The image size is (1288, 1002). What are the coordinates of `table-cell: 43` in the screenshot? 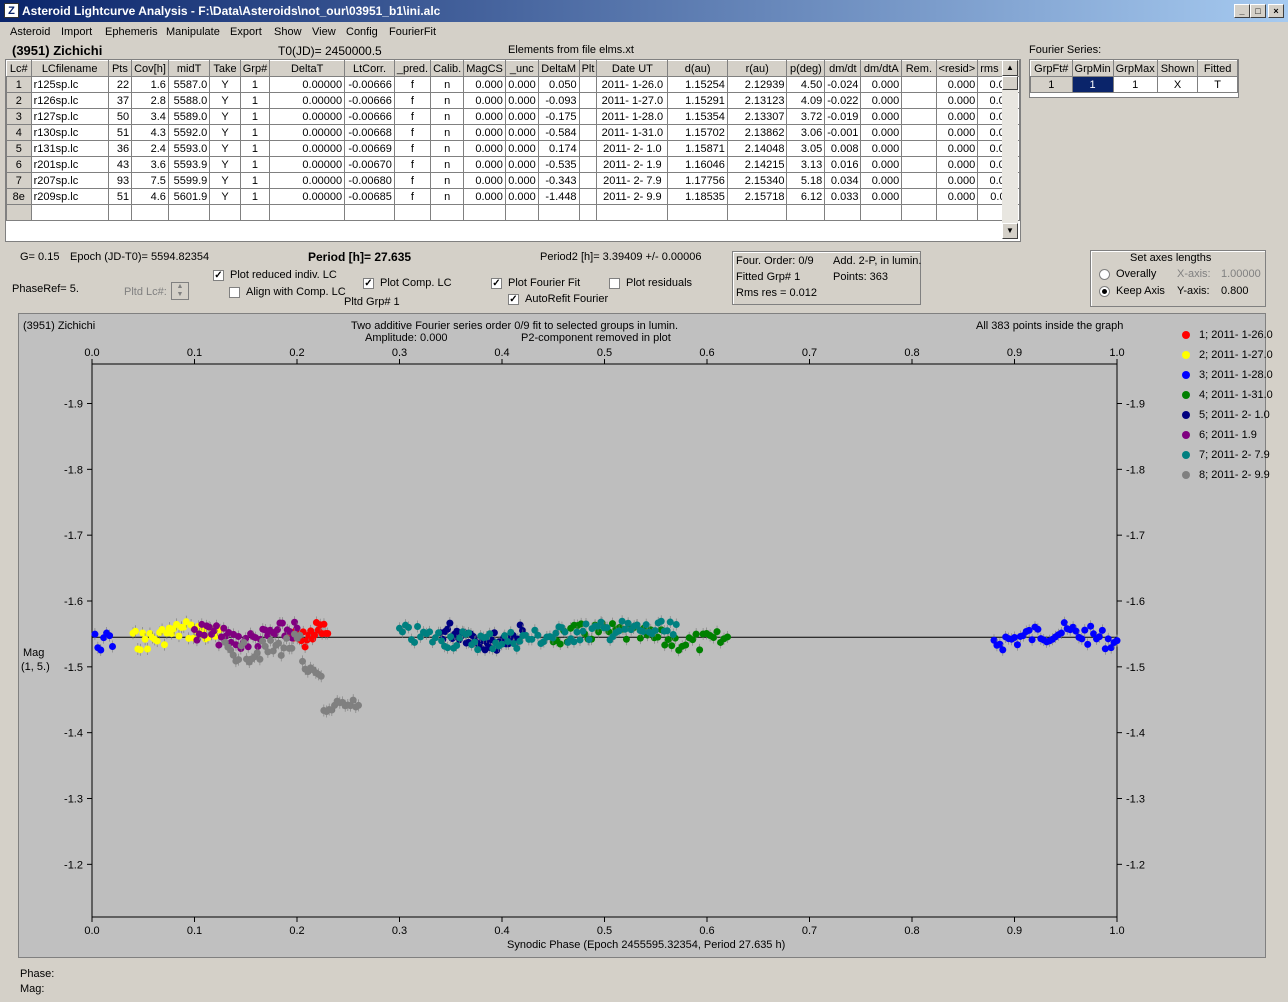 It's located at (120, 164).